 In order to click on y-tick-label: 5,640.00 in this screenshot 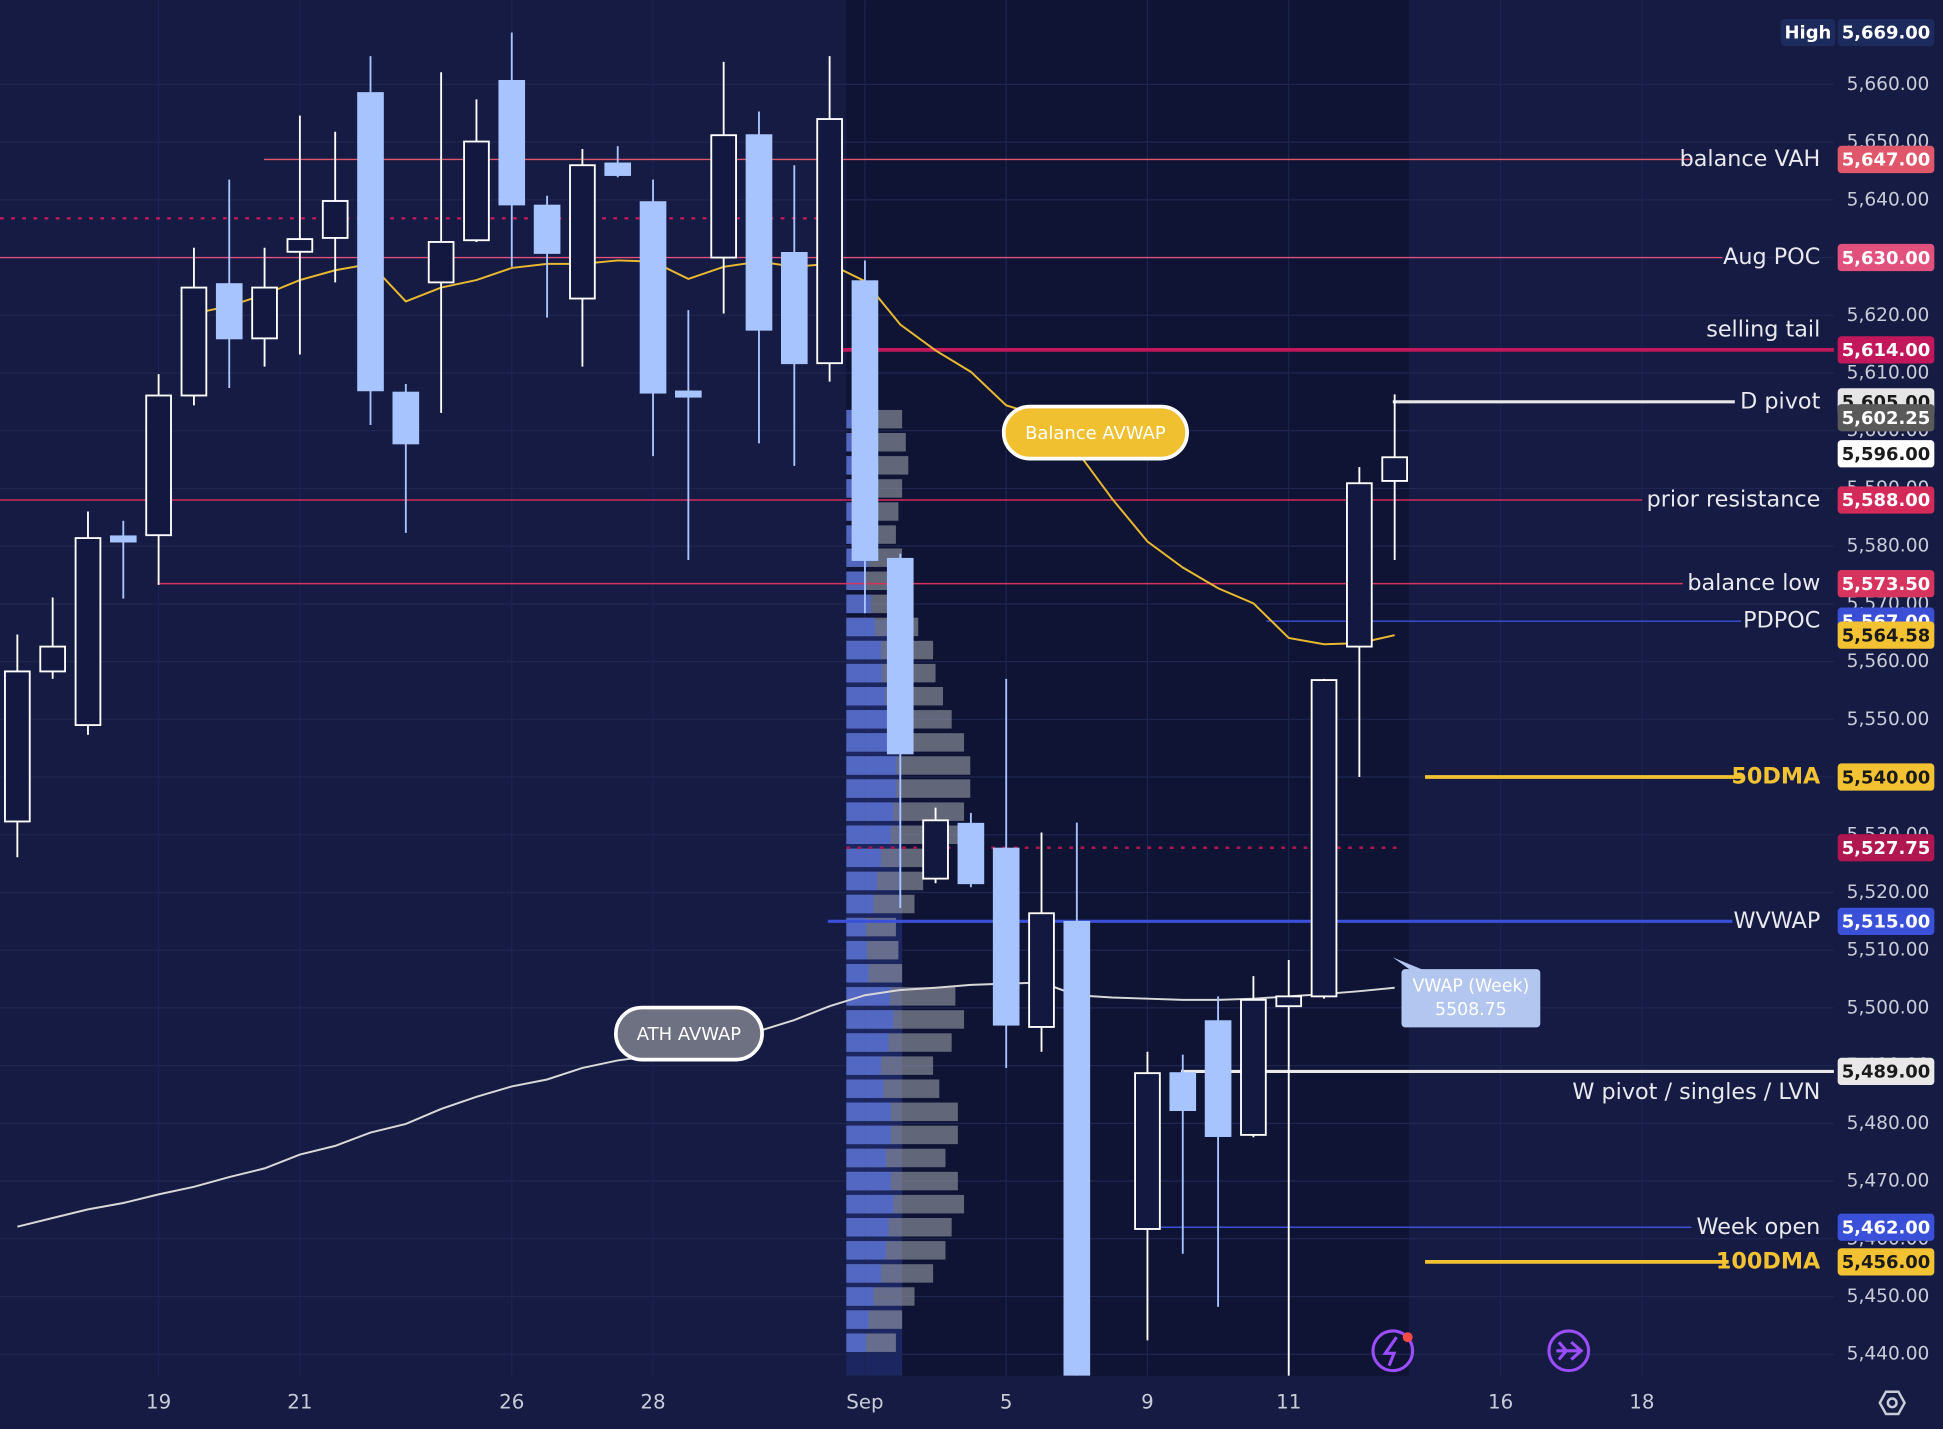, I will do `click(1888, 199)`.